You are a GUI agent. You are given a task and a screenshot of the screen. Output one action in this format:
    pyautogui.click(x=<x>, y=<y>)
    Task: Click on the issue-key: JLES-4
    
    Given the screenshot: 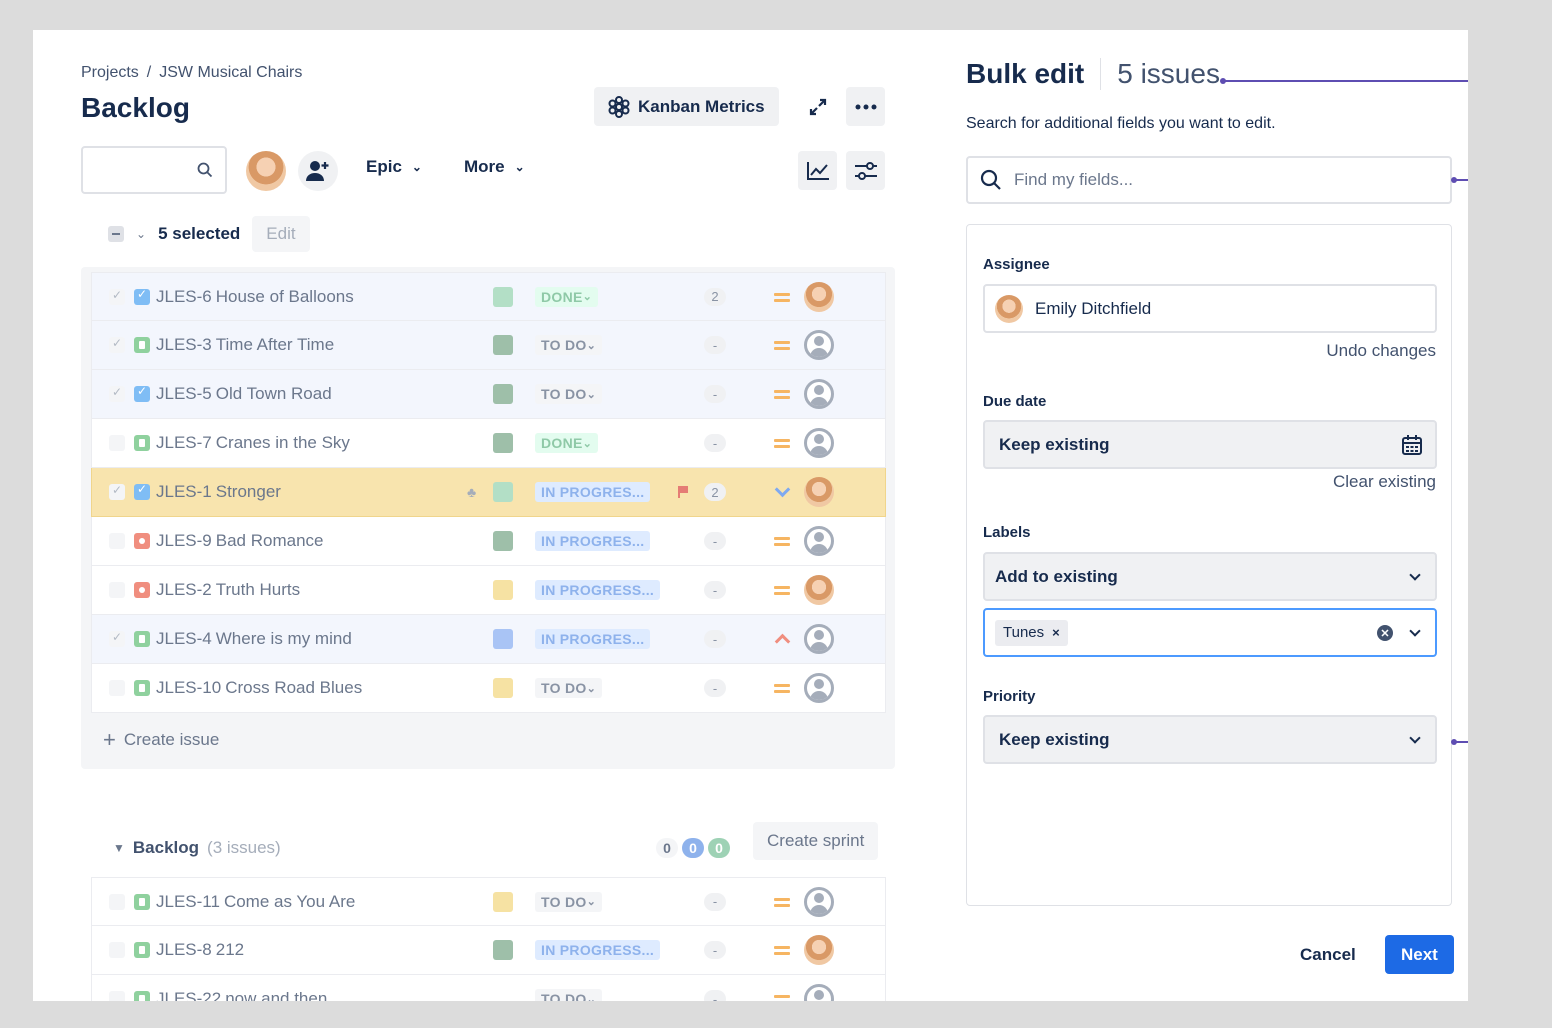 What is the action you would take?
    pyautogui.click(x=184, y=638)
    